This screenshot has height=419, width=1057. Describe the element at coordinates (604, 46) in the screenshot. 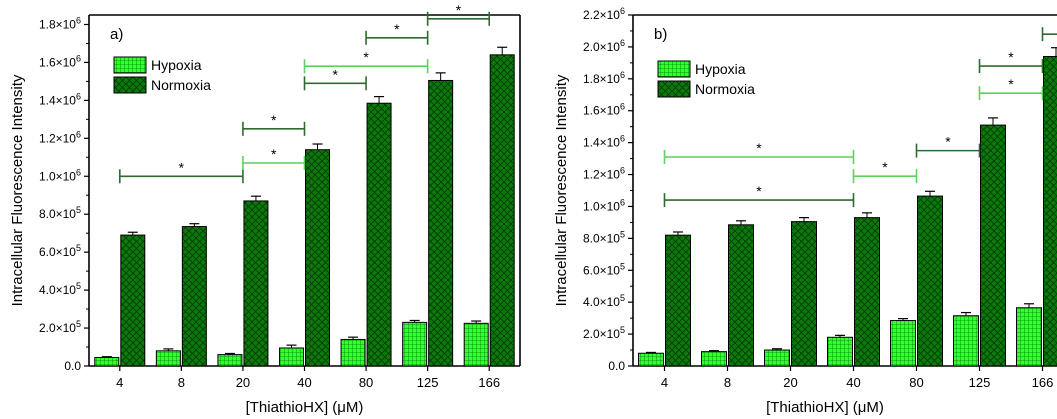

I see `y-tick-label: 2.0×10⁶` at that location.